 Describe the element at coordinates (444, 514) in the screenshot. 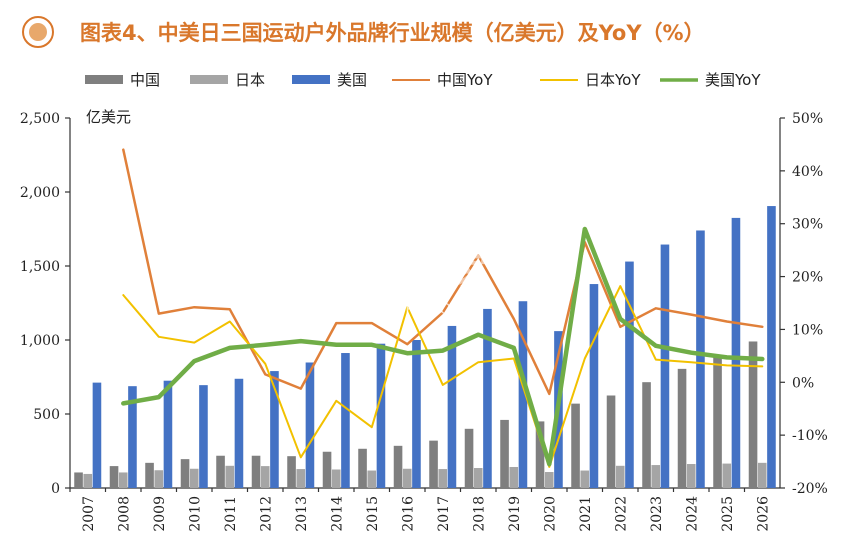

I see `x-tick-label: 2017` at that location.